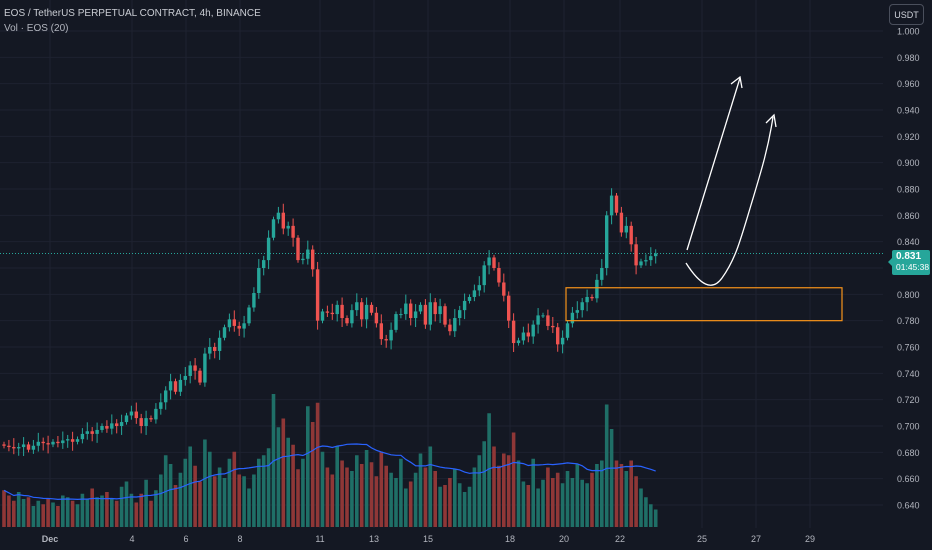 This screenshot has width=932, height=550. Describe the element at coordinates (239, 539) in the screenshot. I see `x-tick-label: 8` at that location.